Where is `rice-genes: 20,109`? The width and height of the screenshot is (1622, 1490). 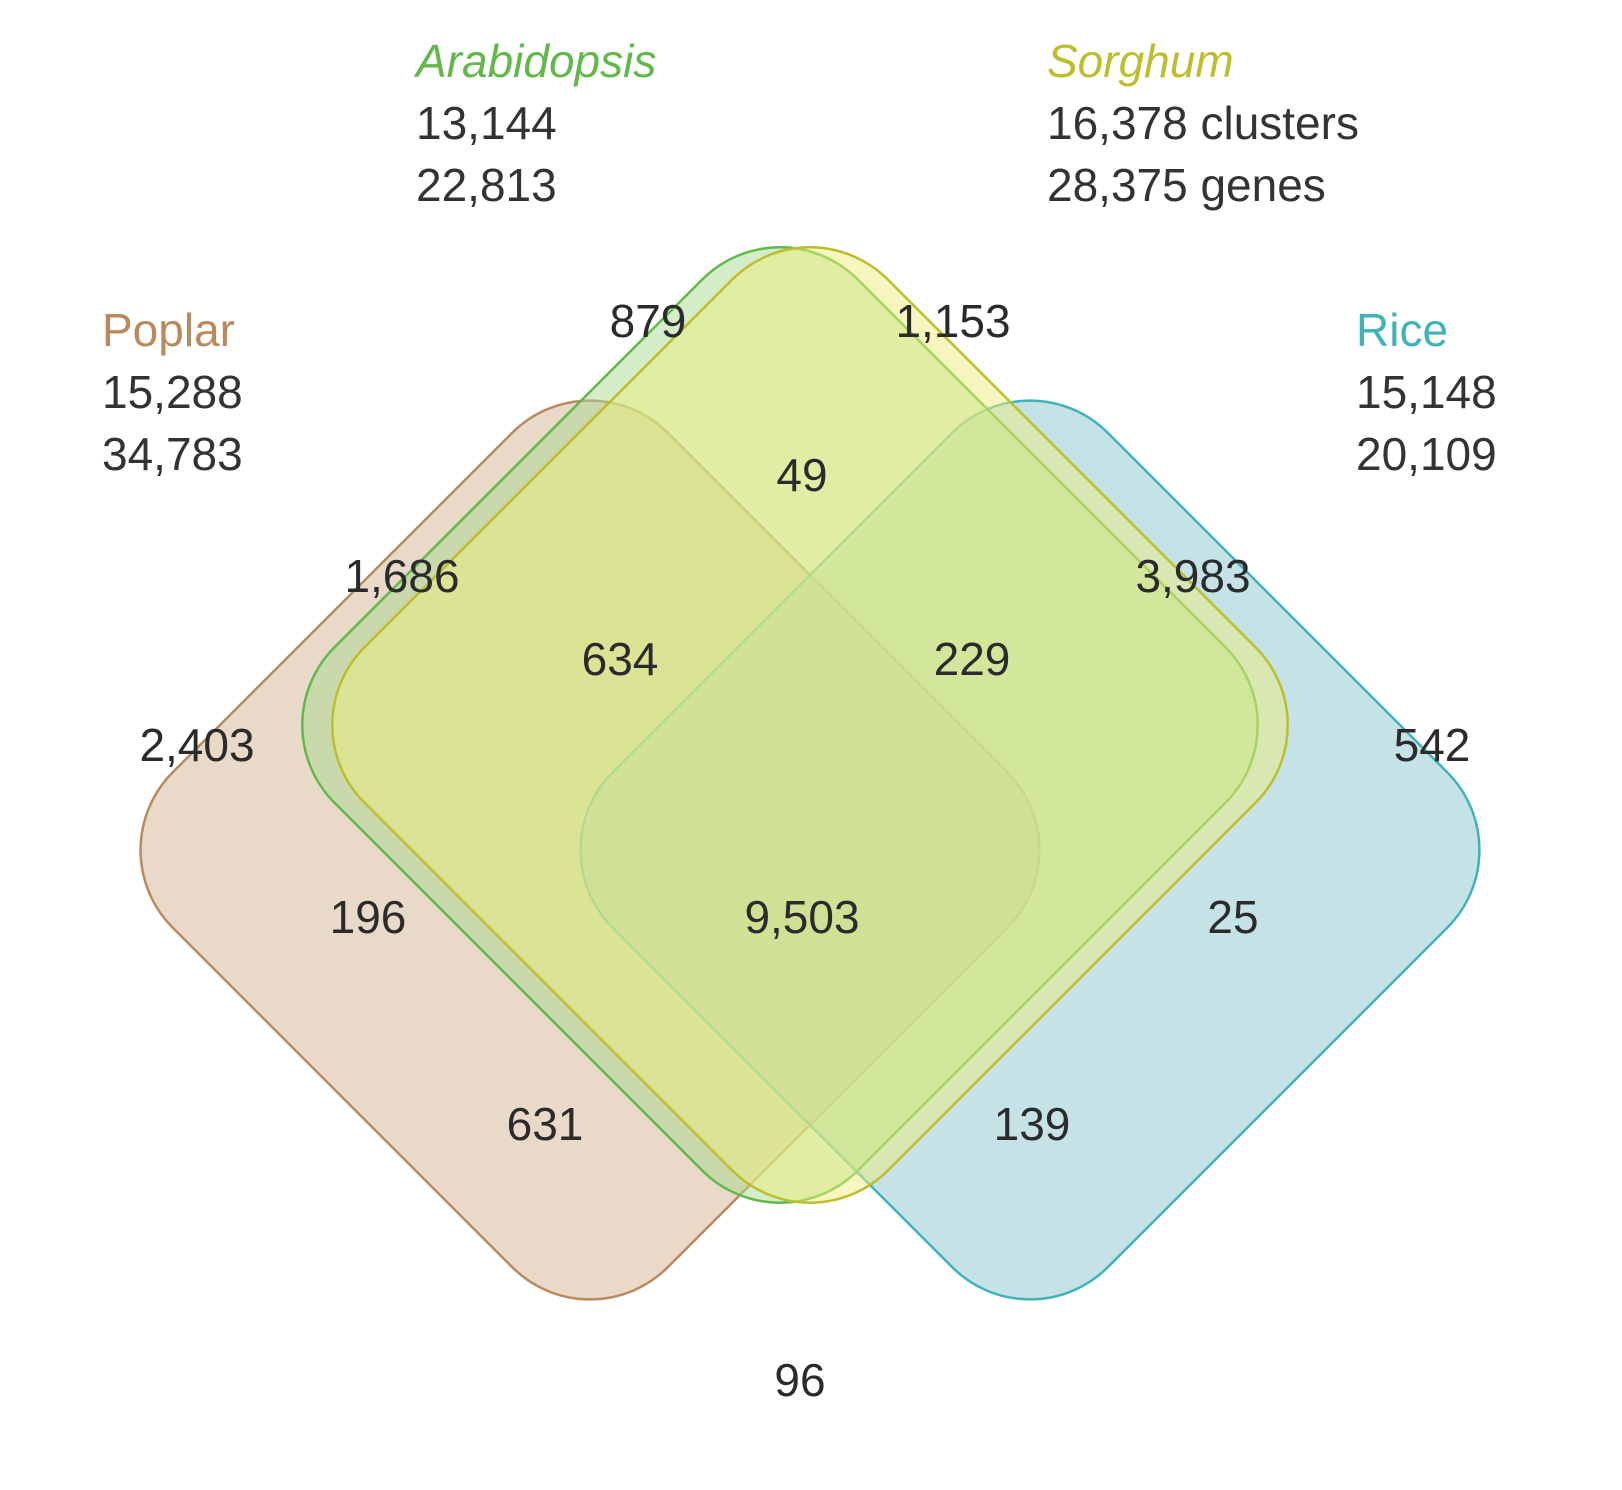 rice-genes: 20,109 is located at coordinates (1426, 454).